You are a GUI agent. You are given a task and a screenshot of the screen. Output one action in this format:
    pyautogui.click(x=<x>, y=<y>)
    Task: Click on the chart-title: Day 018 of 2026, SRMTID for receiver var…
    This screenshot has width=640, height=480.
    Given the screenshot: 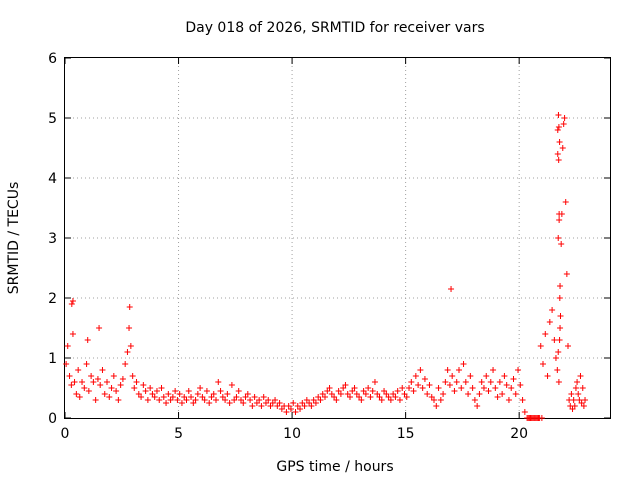 What is the action you would take?
    pyautogui.click(x=334, y=28)
    